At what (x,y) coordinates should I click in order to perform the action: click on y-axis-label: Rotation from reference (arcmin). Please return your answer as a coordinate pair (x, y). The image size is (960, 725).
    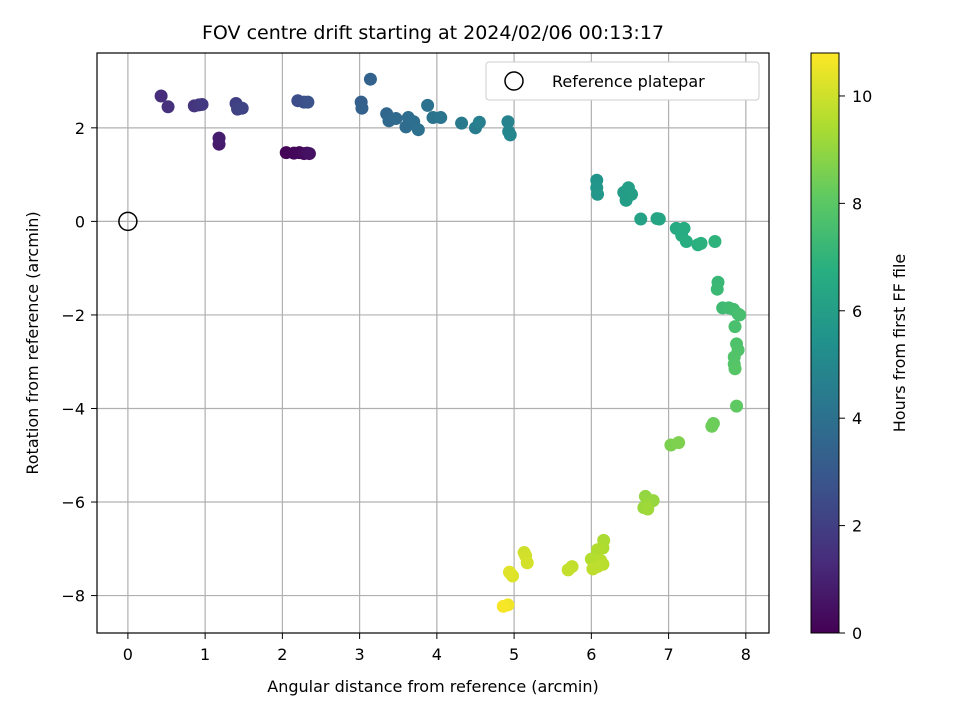
    Looking at the image, I should click on (32, 342).